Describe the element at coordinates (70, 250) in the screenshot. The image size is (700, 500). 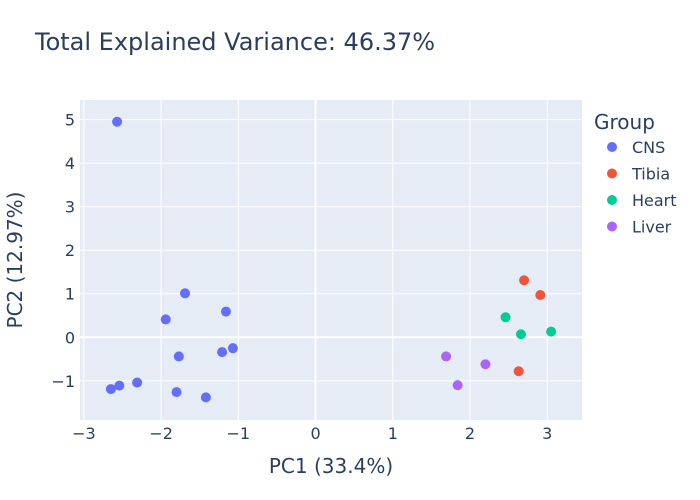
I see `y-tick-label: 2` at that location.